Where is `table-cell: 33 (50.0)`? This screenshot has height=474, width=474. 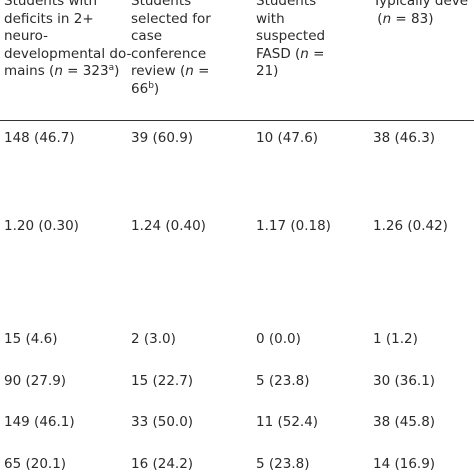 table-cell: 33 (50.0) is located at coordinates (162, 422).